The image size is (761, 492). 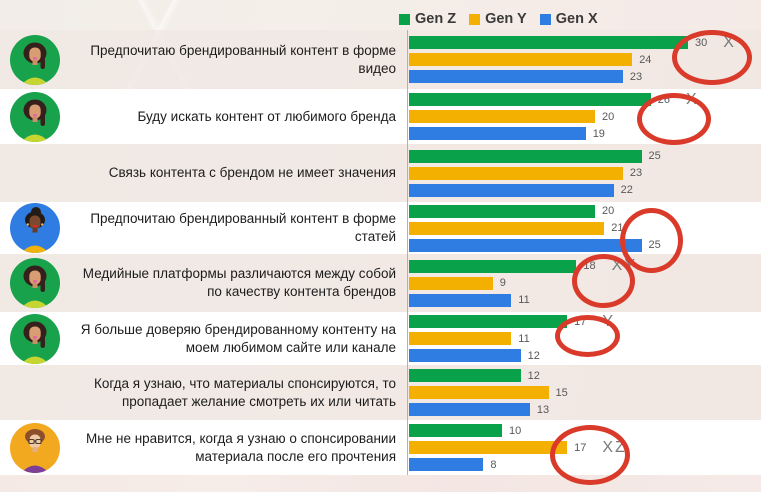 What do you see at coordinates (584, 283) in the screenshot?
I see `bar-group: 18 XY 9 11` at bounding box center [584, 283].